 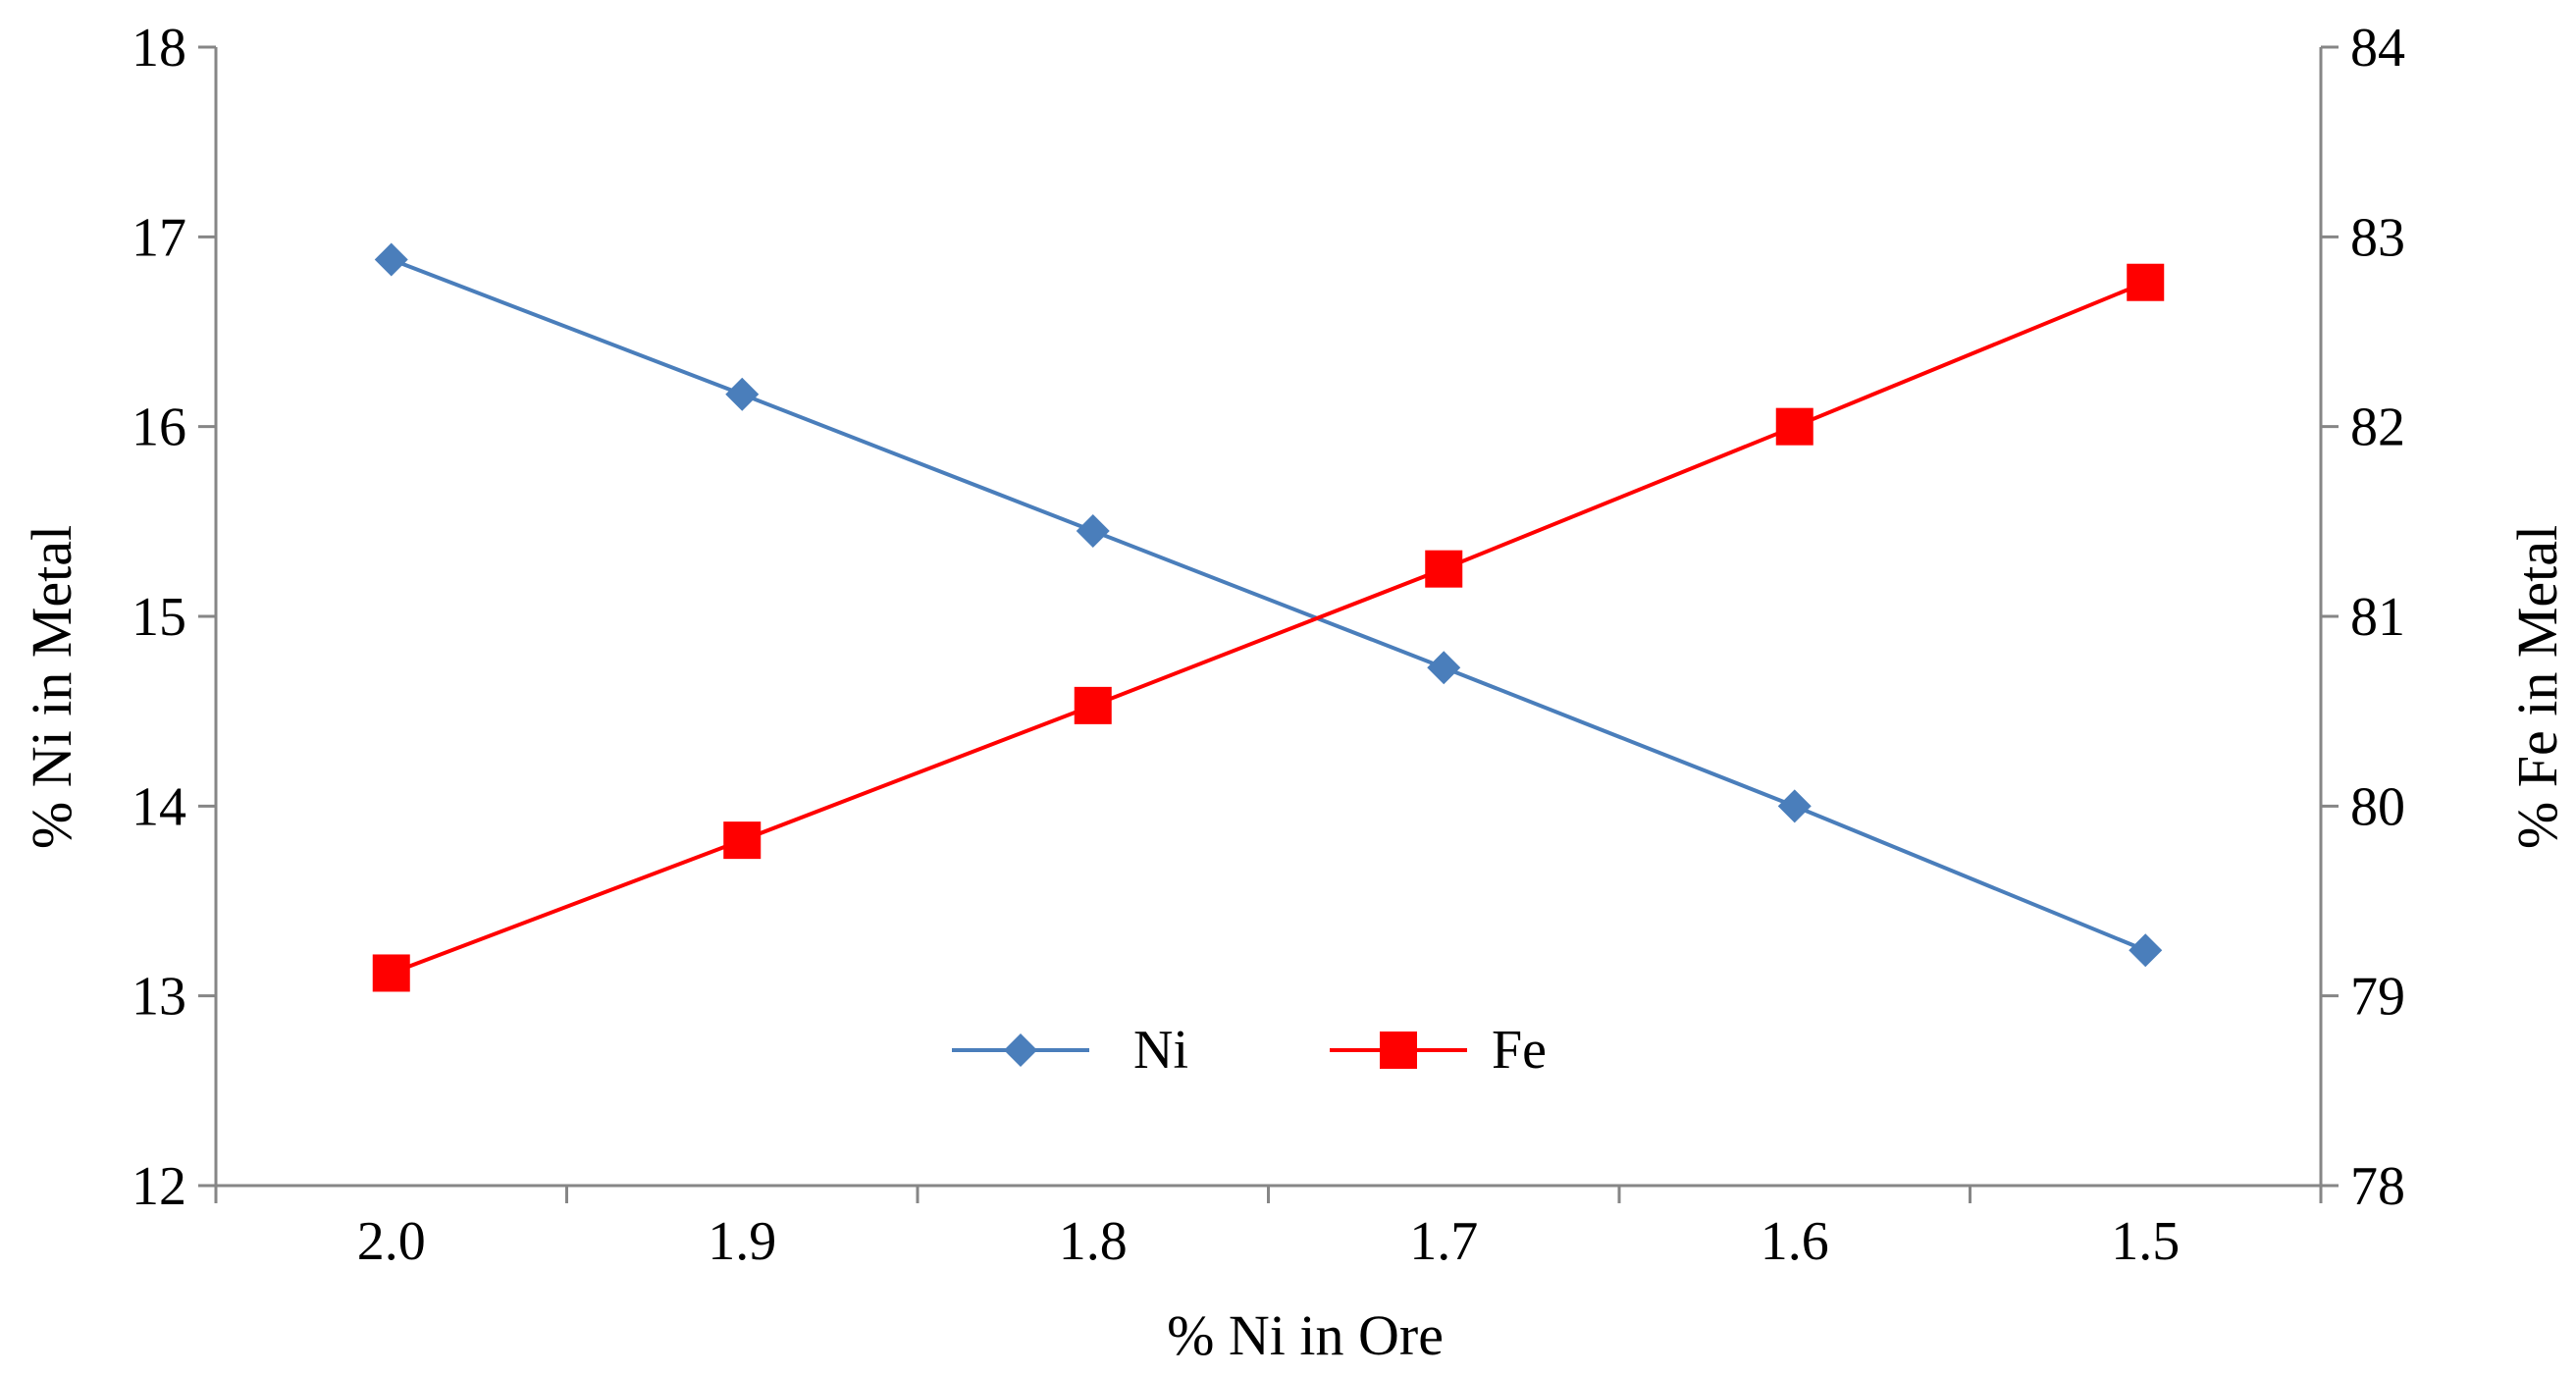 What do you see at coordinates (742, 1241) in the screenshot?
I see `x-tick-label: 1.9` at bounding box center [742, 1241].